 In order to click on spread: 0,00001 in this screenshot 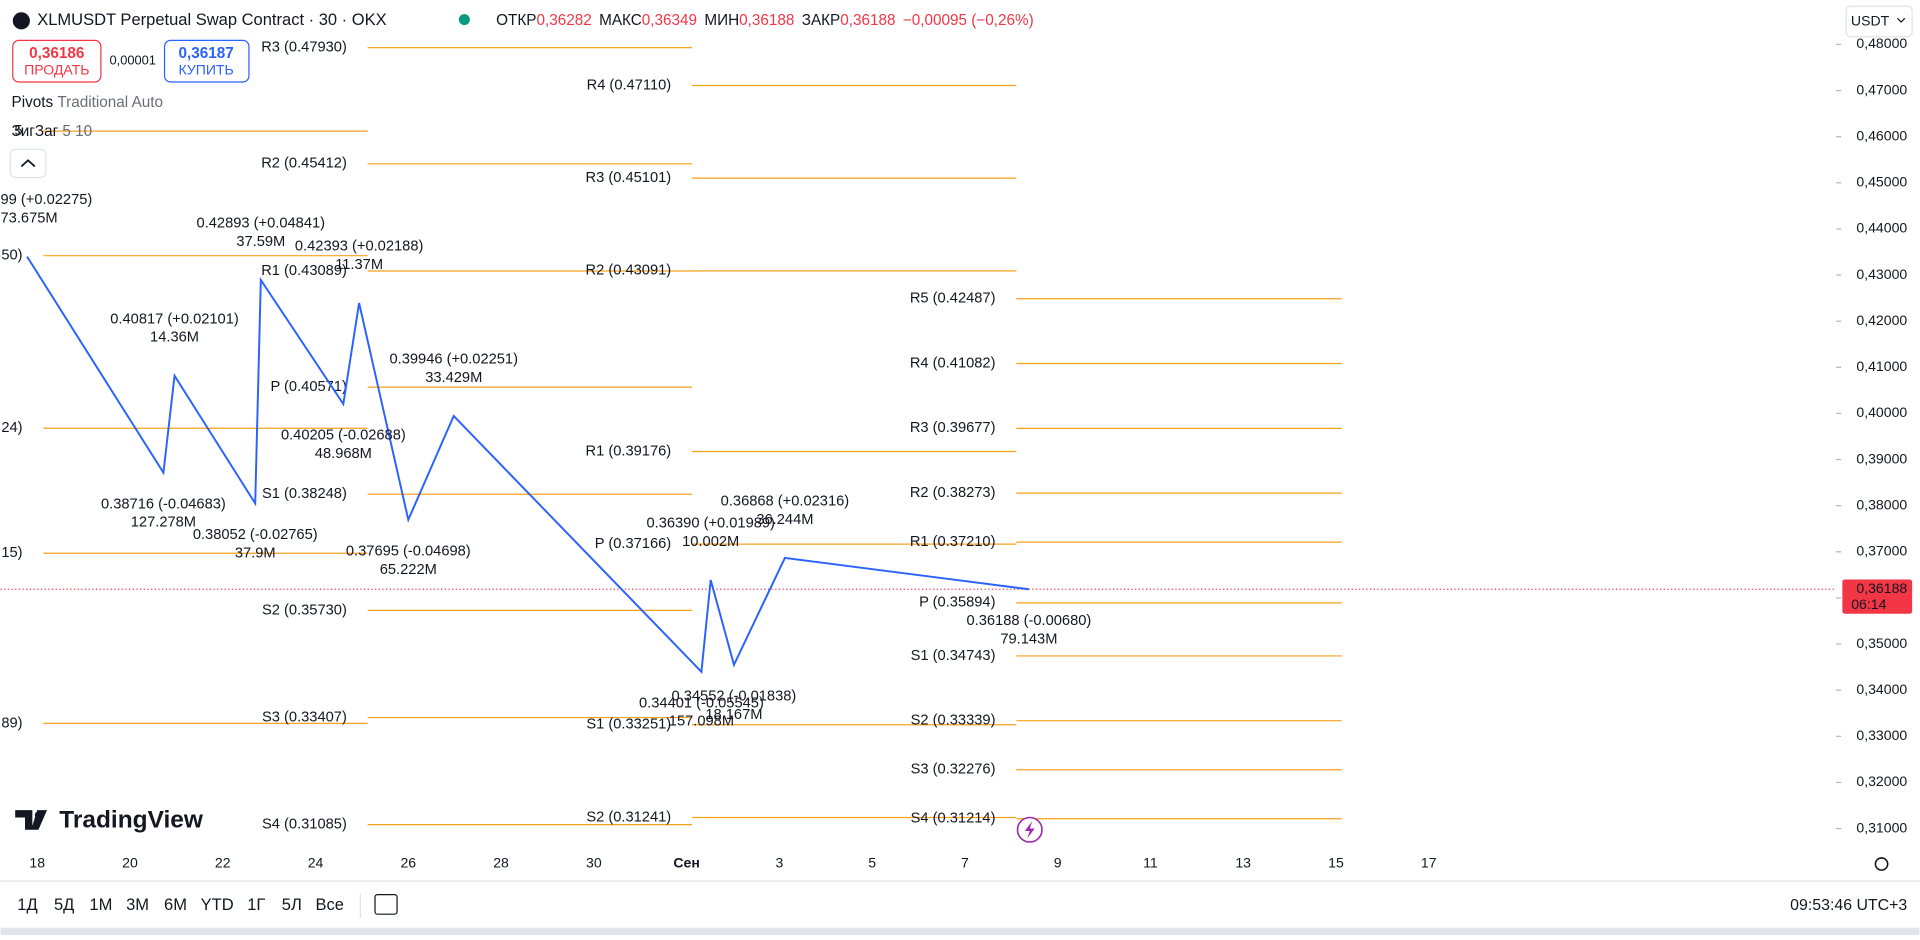, I will do `click(132, 60)`.